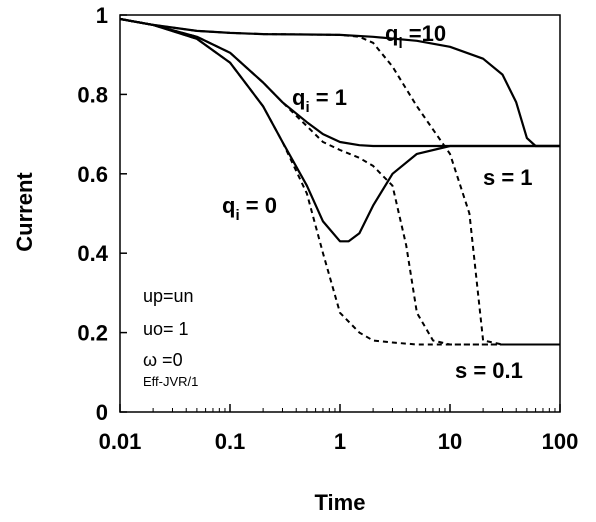  I want to click on annotation-s-1: s = 1, so click(508, 177).